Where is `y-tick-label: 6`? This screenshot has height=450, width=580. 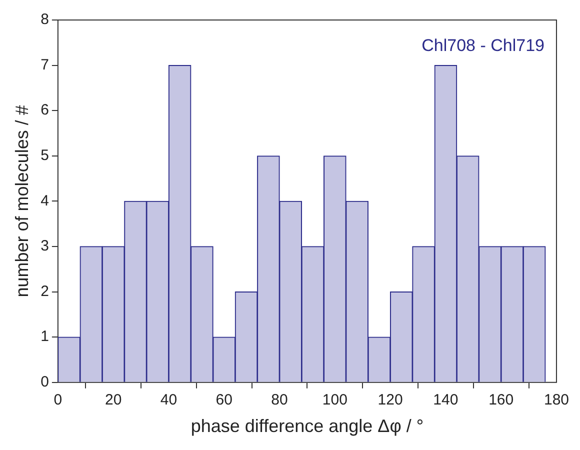 y-tick-label: 6 is located at coordinates (44, 110).